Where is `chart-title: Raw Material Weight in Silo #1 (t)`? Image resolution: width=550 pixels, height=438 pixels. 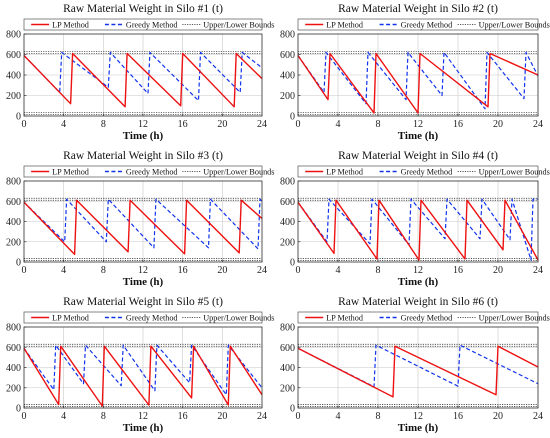
chart-title: Raw Material Weight in Silo #1 (t) is located at coordinates (143, 9).